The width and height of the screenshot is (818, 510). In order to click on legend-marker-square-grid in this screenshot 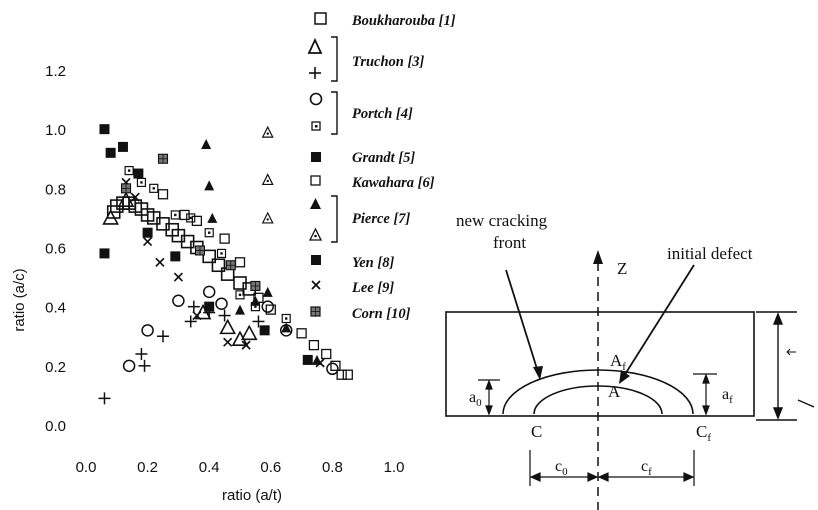, I will do `click(315, 311)`.